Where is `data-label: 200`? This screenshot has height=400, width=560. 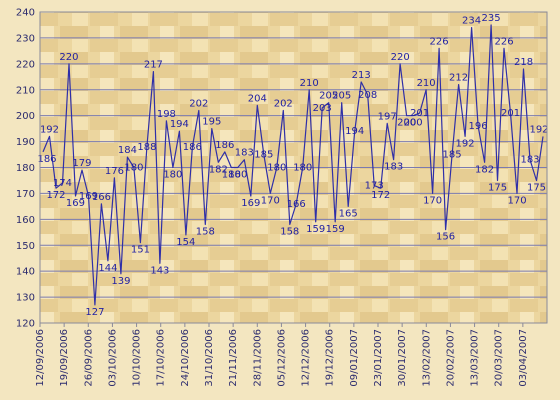
data-label: 200 is located at coordinates (413, 123).